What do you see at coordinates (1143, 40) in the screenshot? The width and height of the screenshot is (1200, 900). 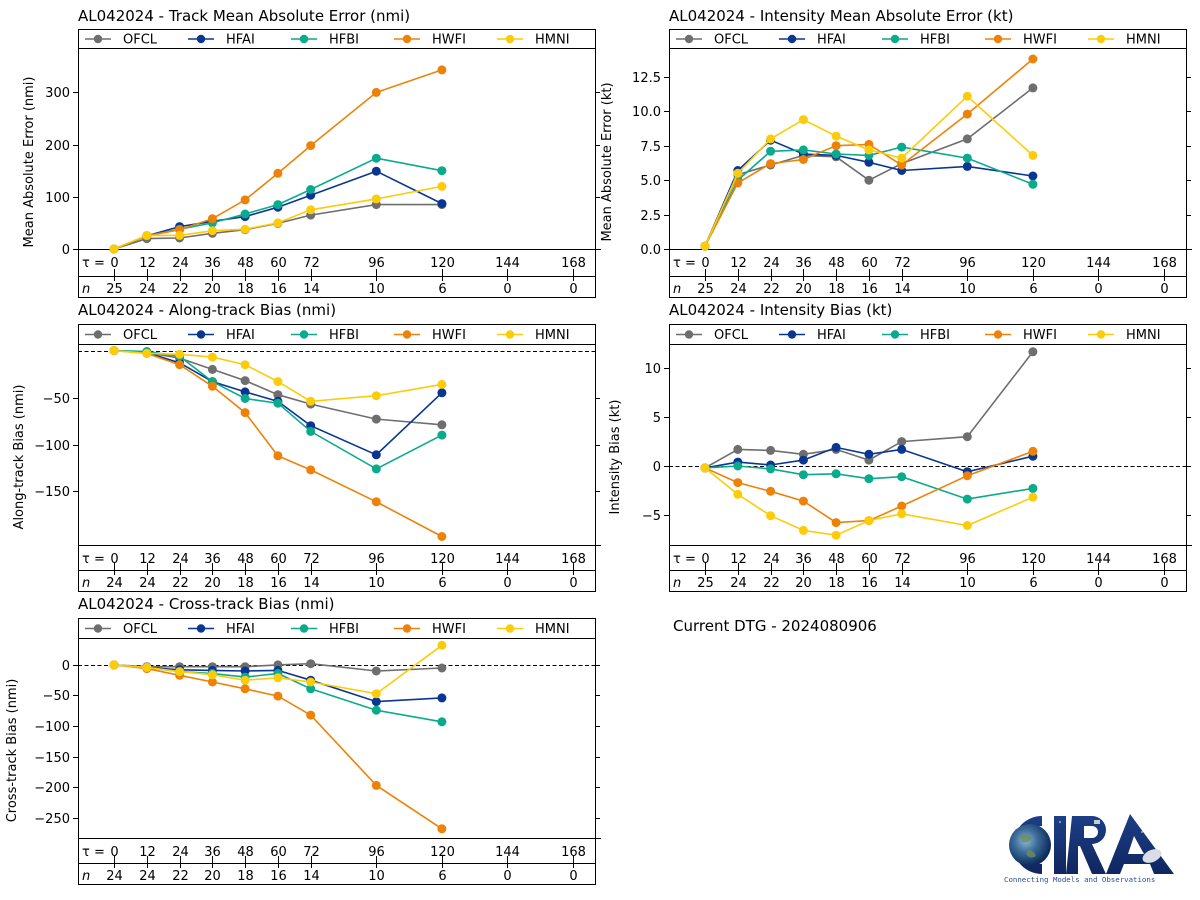 I see `legend-label: HMNI` at bounding box center [1143, 40].